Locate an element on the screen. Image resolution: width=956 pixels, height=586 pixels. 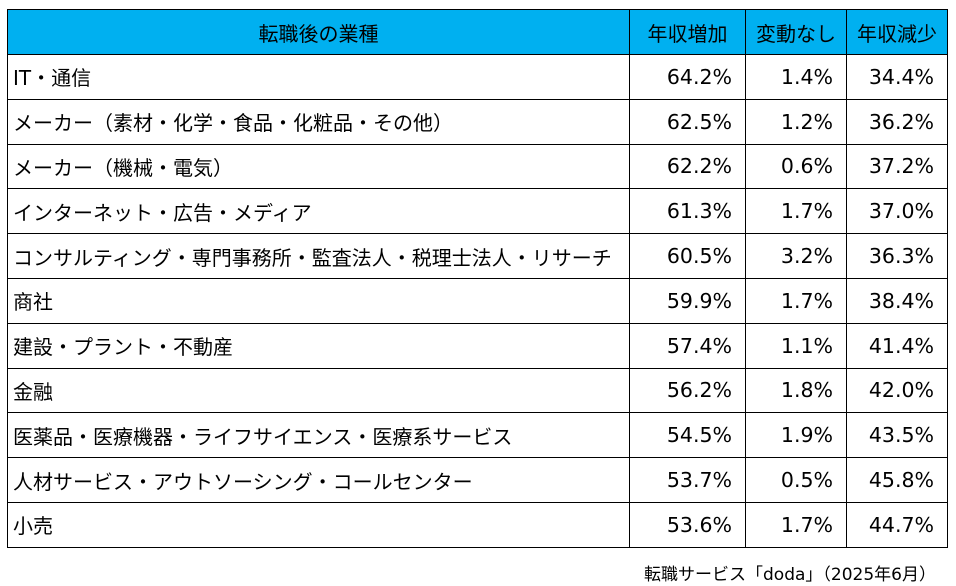
table-row: 金融 56.2% 1.8% 42.0% is located at coordinates (477, 390).